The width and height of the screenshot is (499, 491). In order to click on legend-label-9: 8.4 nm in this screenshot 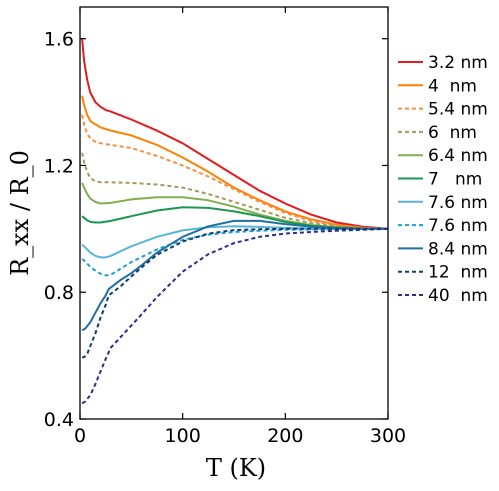, I will do `click(458, 249)`.